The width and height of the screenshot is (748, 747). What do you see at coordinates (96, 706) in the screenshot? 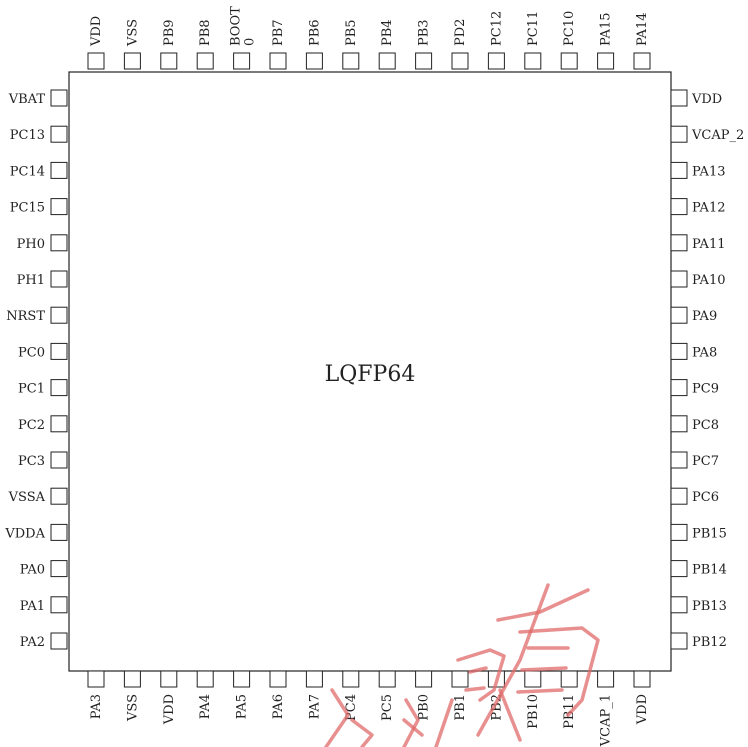
I see `pin-label-bottom-pa3: PA3` at bounding box center [96, 706].